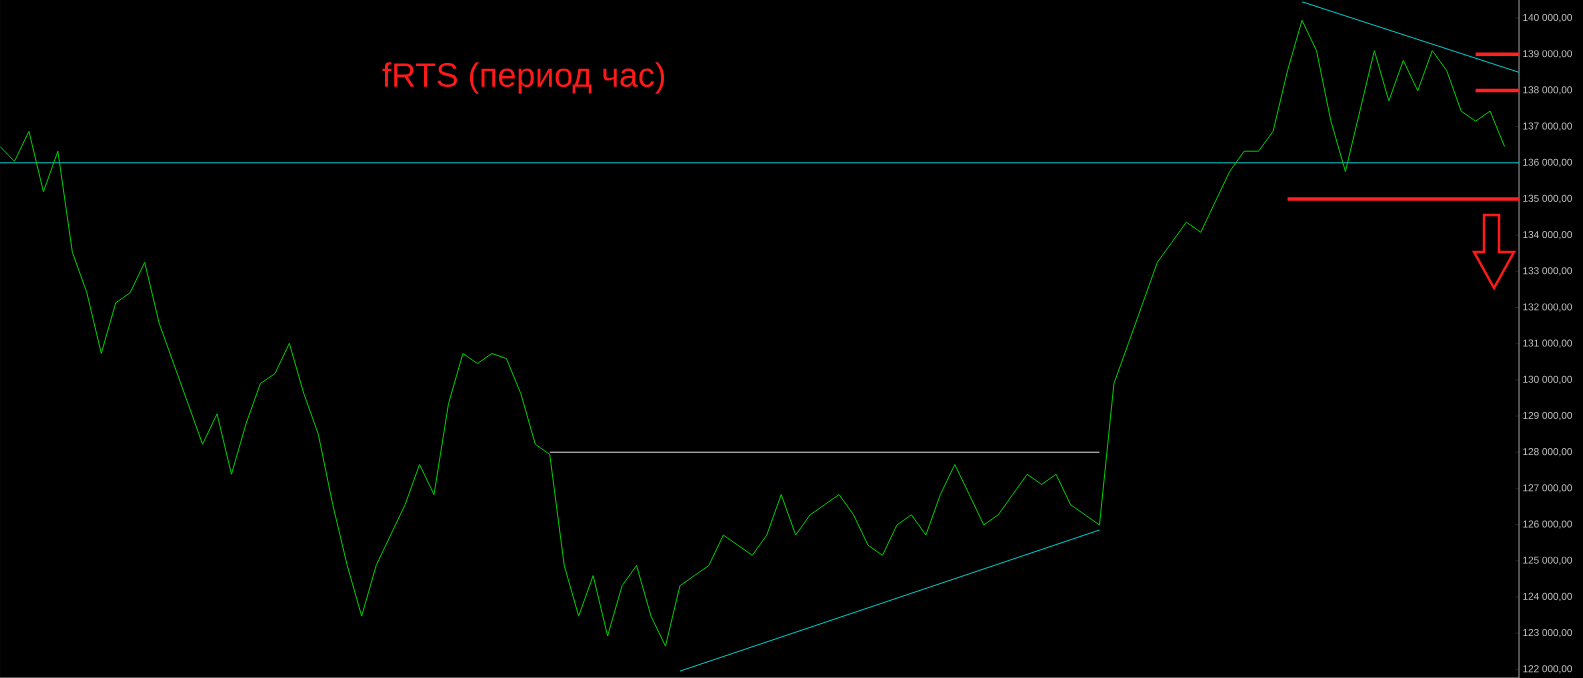  What do you see at coordinates (1547, 633) in the screenshot?
I see `y-tick-label: 123 000,00` at bounding box center [1547, 633].